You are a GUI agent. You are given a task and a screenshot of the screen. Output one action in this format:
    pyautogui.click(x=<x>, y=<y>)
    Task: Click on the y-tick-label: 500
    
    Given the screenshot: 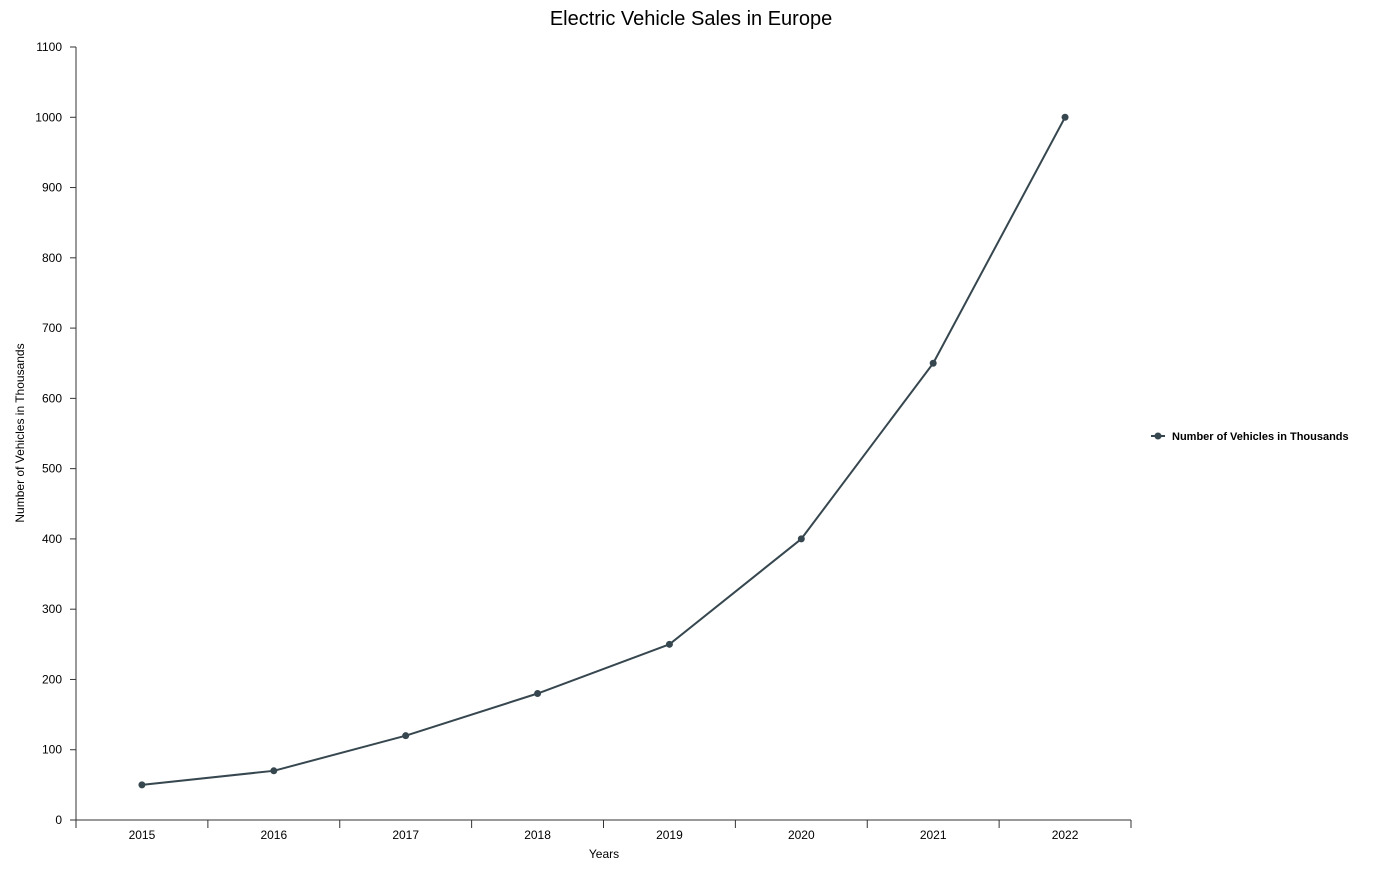 What is the action you would take?
    pyautogui.click(x=52, y=469)
    